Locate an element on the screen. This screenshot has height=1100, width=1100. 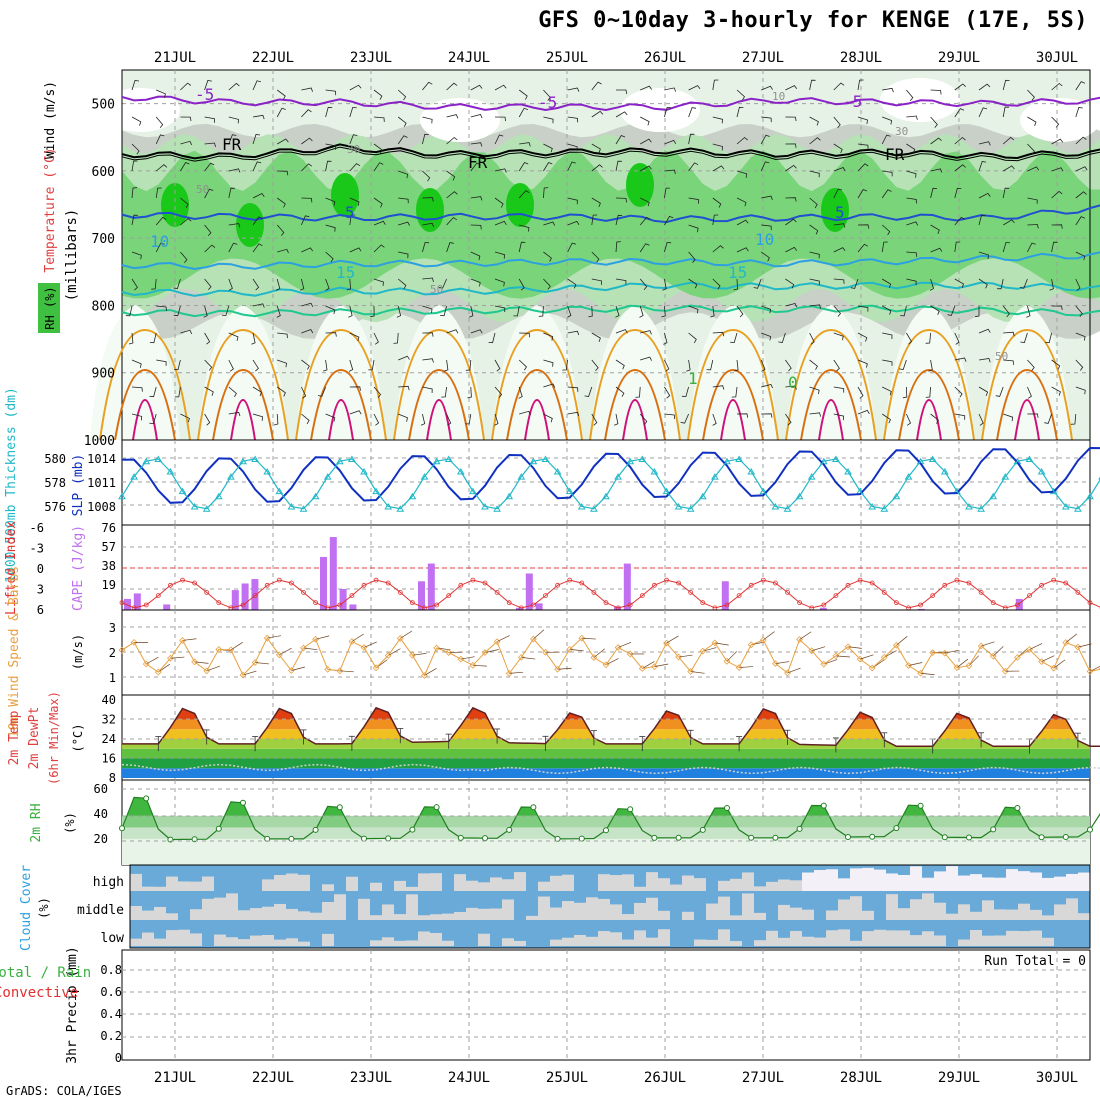
contour-label-7: 5 is located at coordinates (840, 212).